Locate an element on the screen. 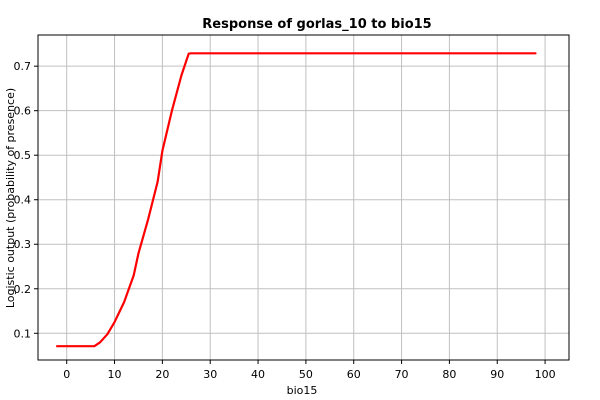  chart-title: Response of gorlas_10 to bio15 is located at coordinates (316, 24).